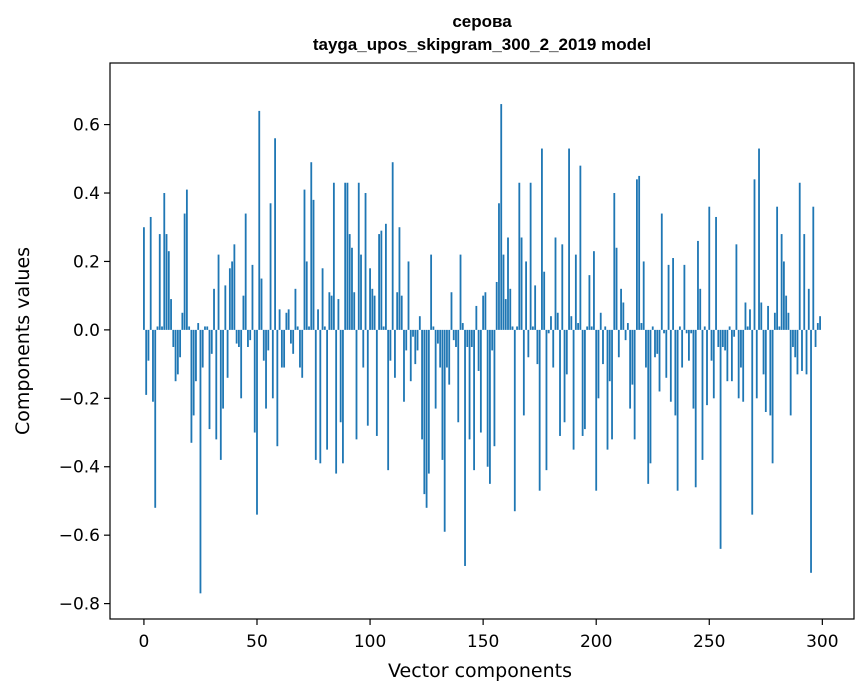  Describe the element at coordinates (709, 642) in the screenshot. I see `x-tick-label: 250` at that location.